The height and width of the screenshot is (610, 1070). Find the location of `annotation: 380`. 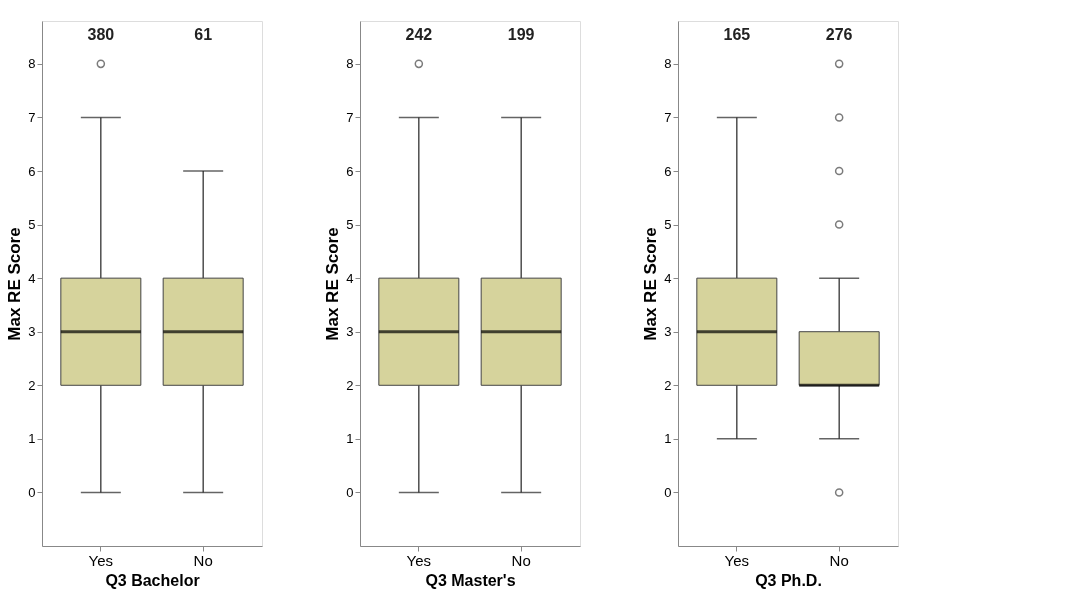

annotation: 380 is located at coordinates (101, 34).